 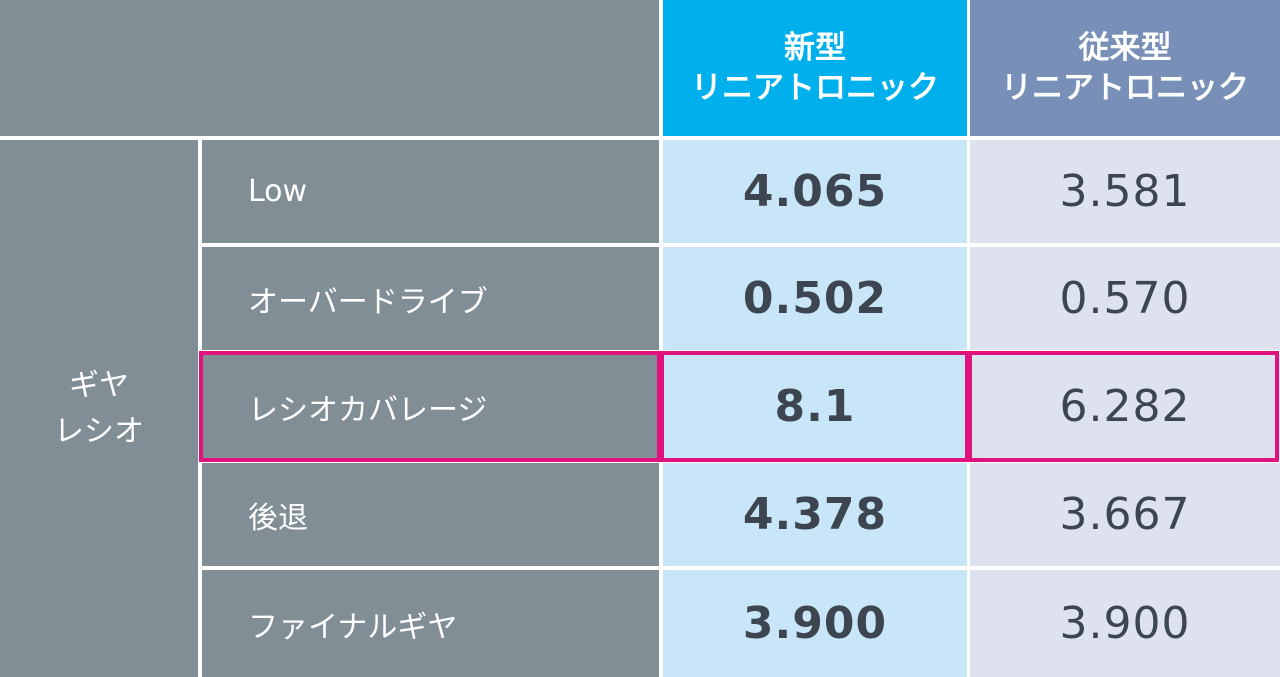 I want to click on row-label-text: レシオカバレージ, so click(x=368, y=410).